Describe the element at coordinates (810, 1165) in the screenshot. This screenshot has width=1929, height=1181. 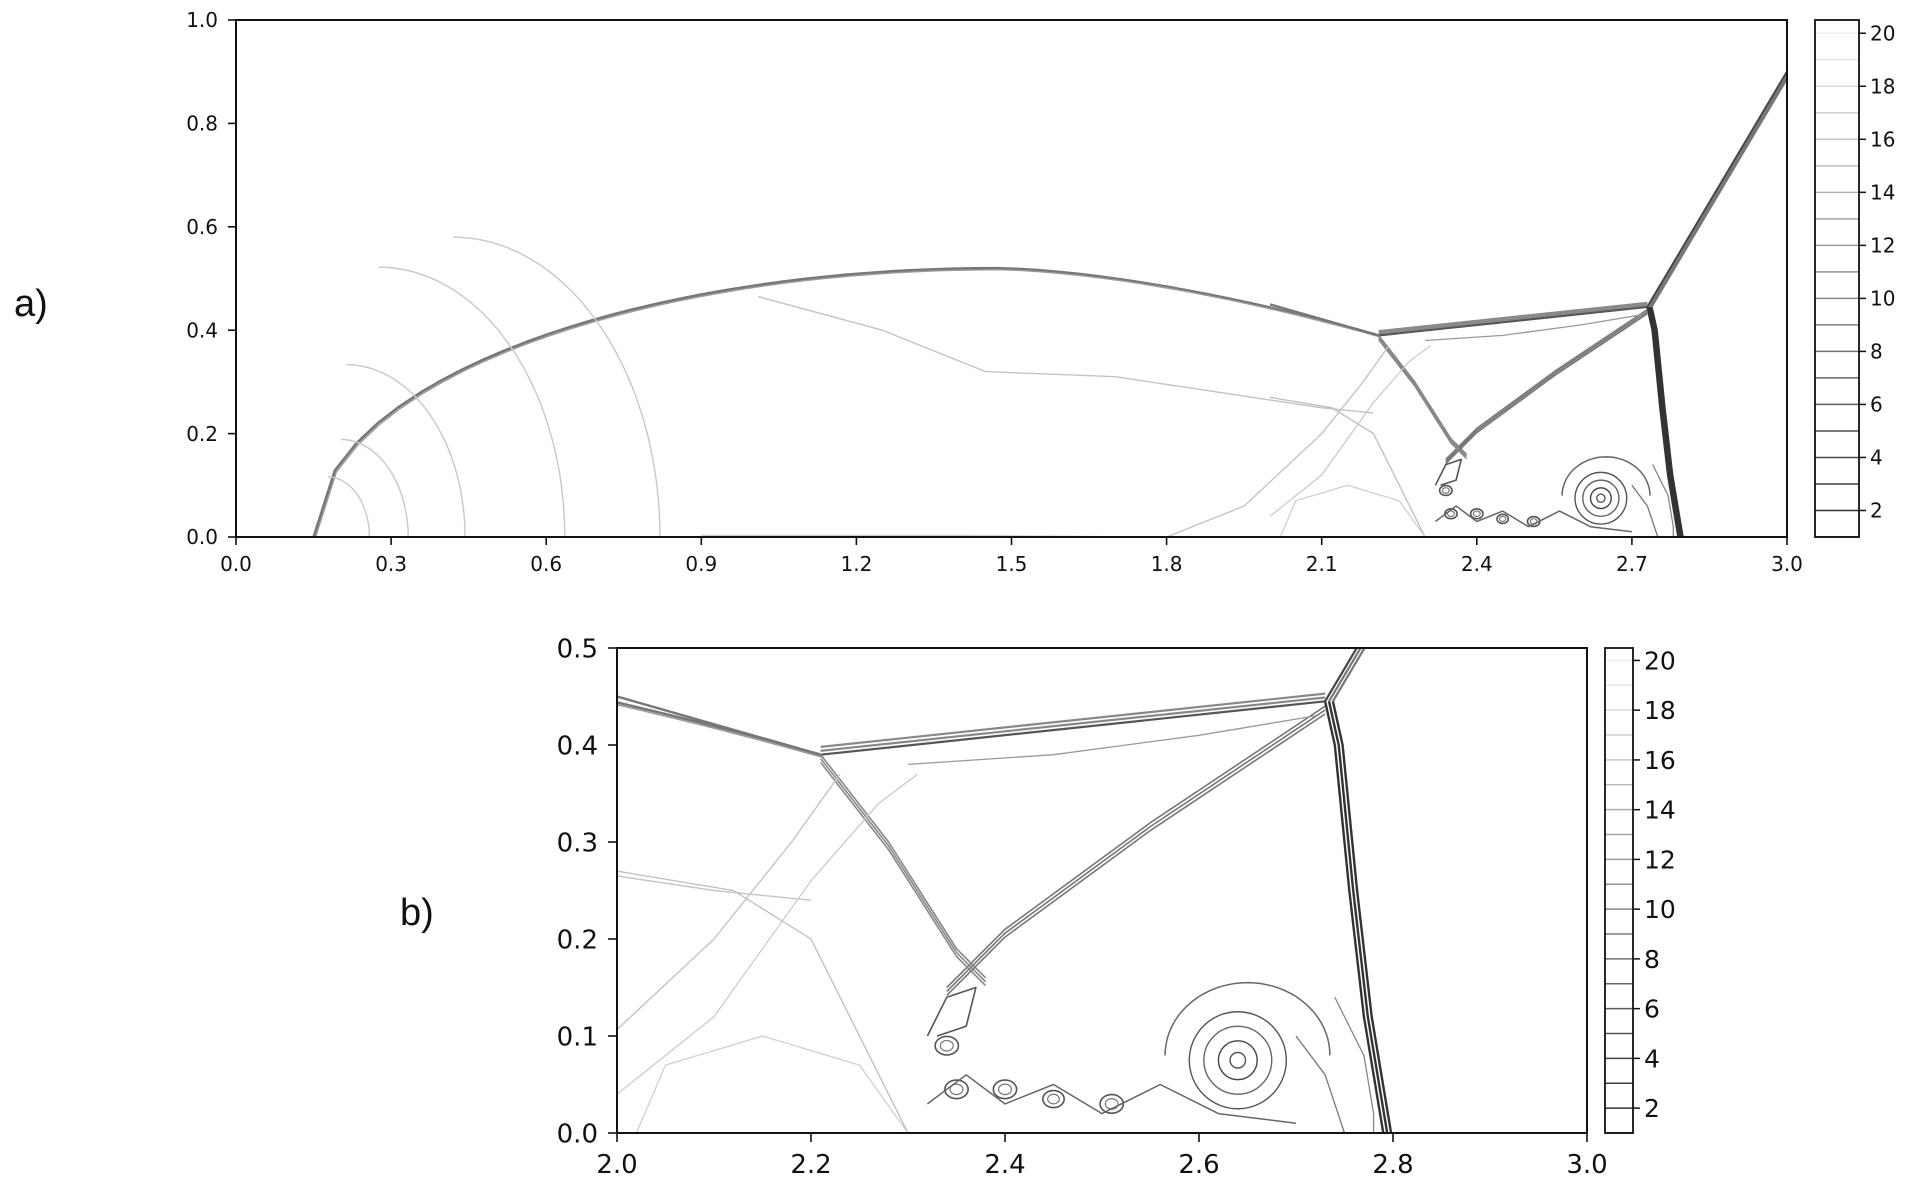
I see `x-tick-label: 2.2` at that location.